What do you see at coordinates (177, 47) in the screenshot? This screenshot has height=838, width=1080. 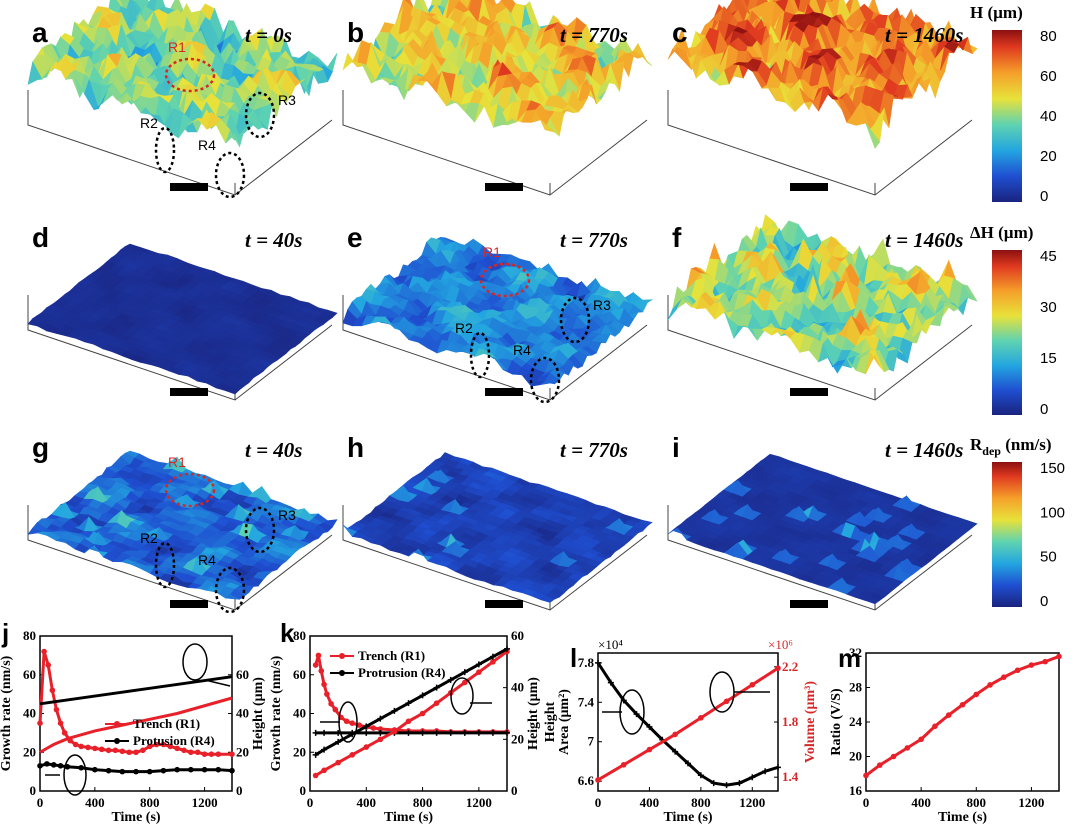 I see `region-label-r1: R1` at bounding box center [177, 47].